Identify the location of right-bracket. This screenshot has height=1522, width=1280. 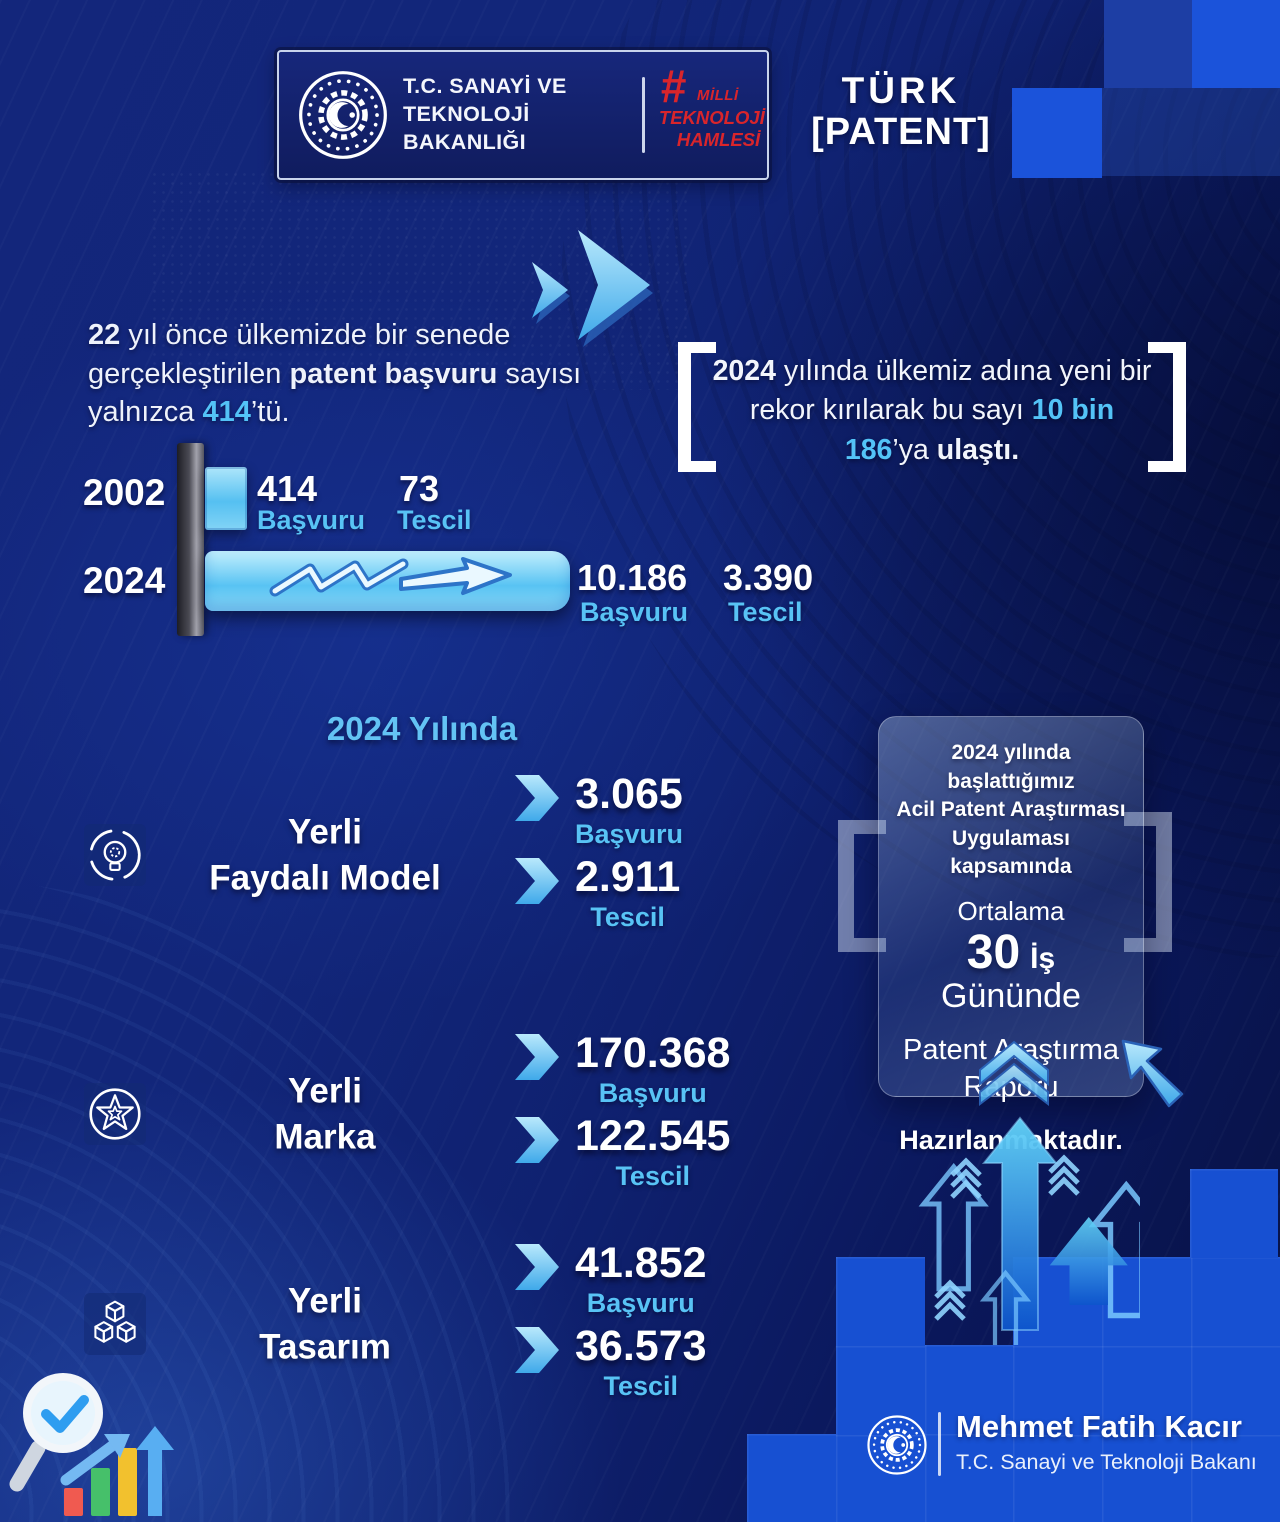
(1167, 407).